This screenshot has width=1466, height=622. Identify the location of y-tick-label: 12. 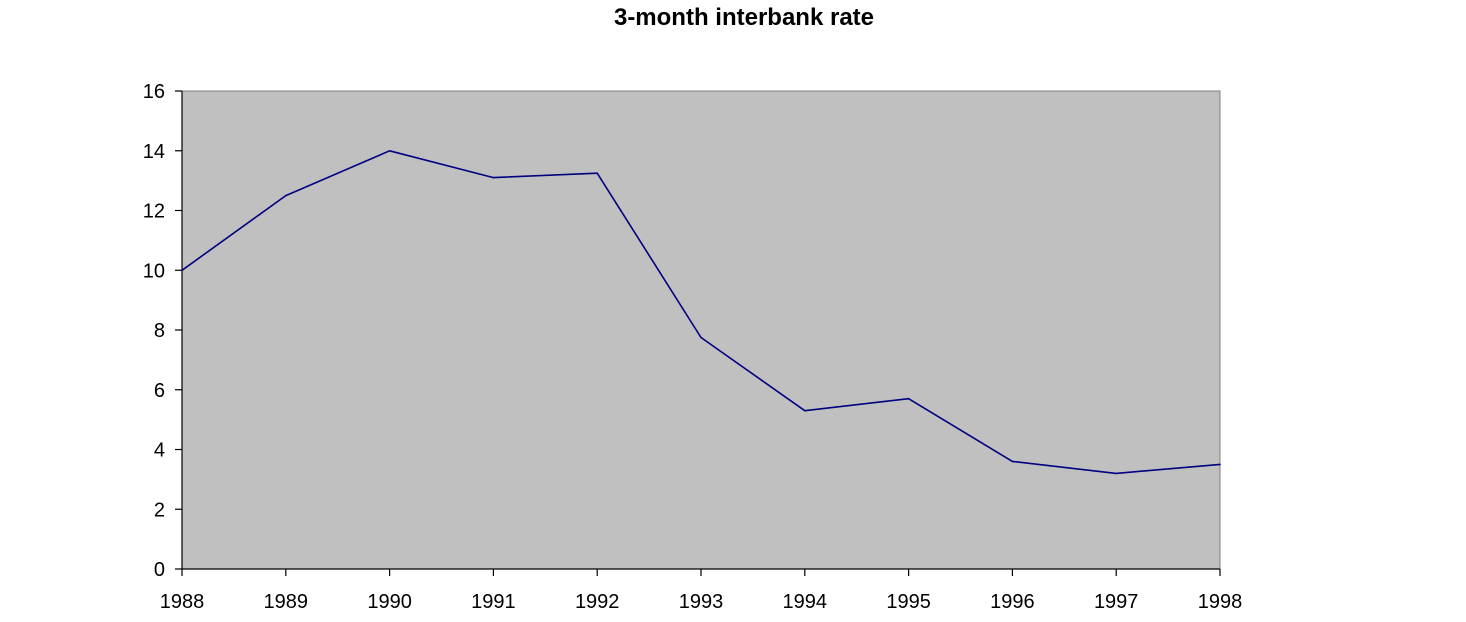
(154, 212).